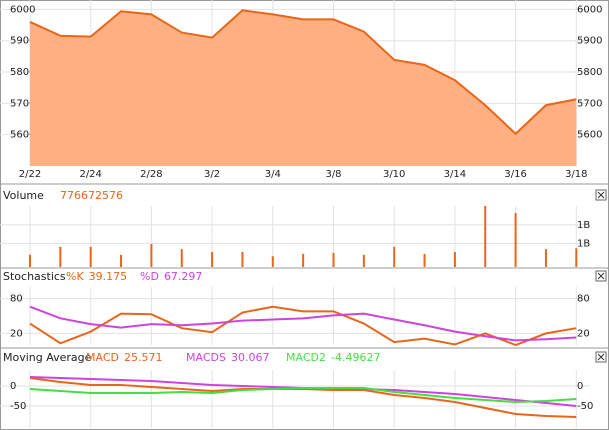 The height and width of the screenshot is (430, 609). I want to click on panel-title: Volume, so click(23, 195).